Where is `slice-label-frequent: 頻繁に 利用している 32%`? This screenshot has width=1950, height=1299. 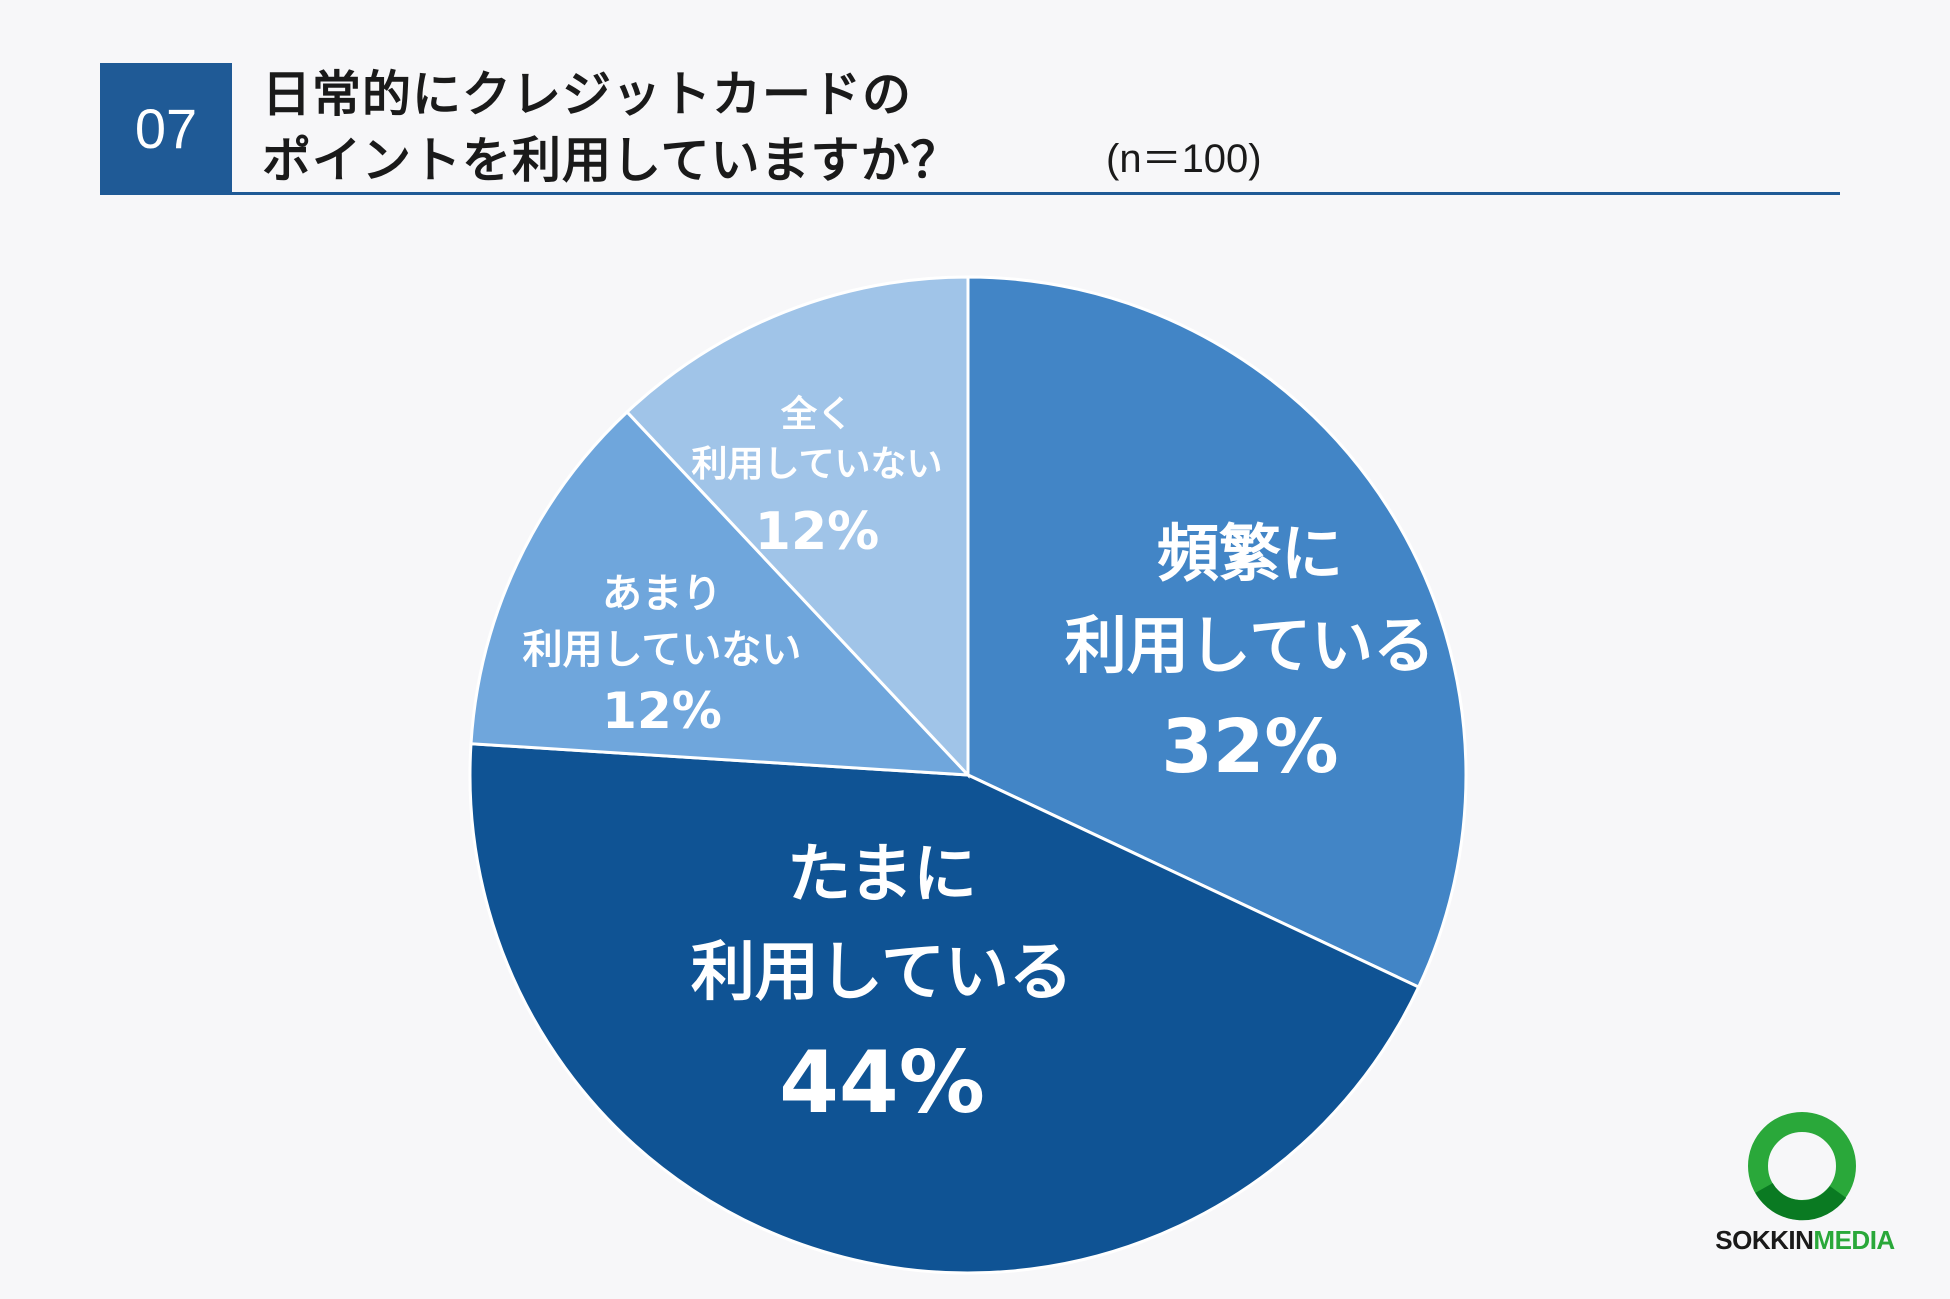
slice-label-frequent: 頻繁に 利用している 32% is located at coordinates (1250, 655).